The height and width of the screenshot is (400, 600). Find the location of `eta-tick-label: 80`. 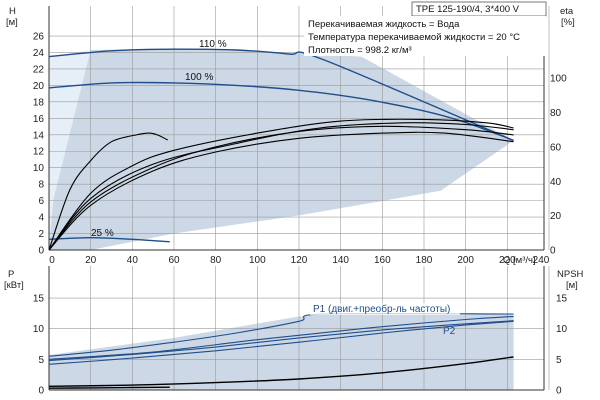

eta-tick-label: 80 is located at coordinates (556, 113).